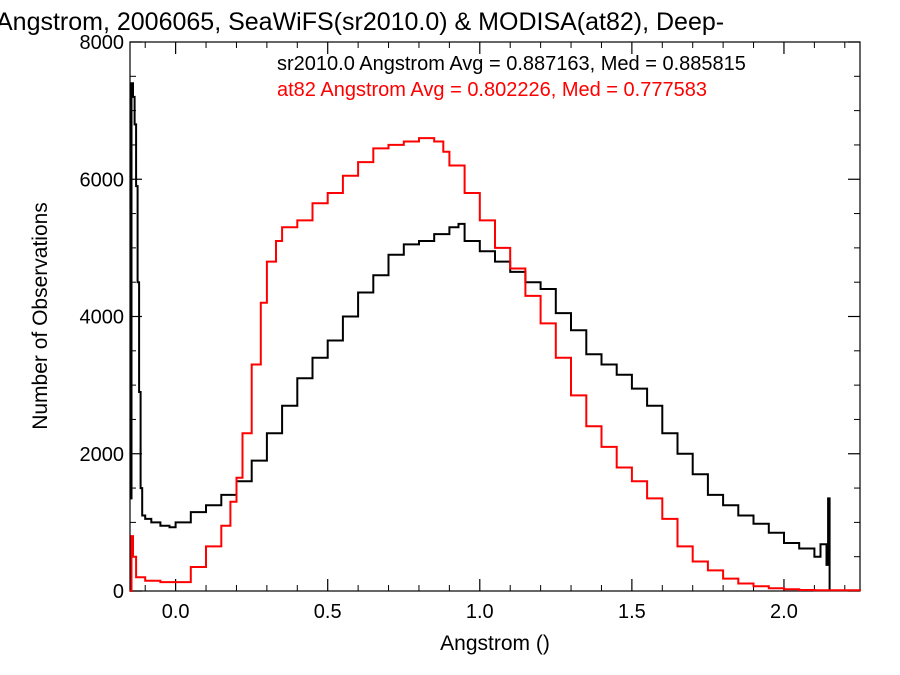  What do you see at coordinates (102, 318) in the screenshot?
I see `y-tick-label: 4000` at bounding box center [102, 318].